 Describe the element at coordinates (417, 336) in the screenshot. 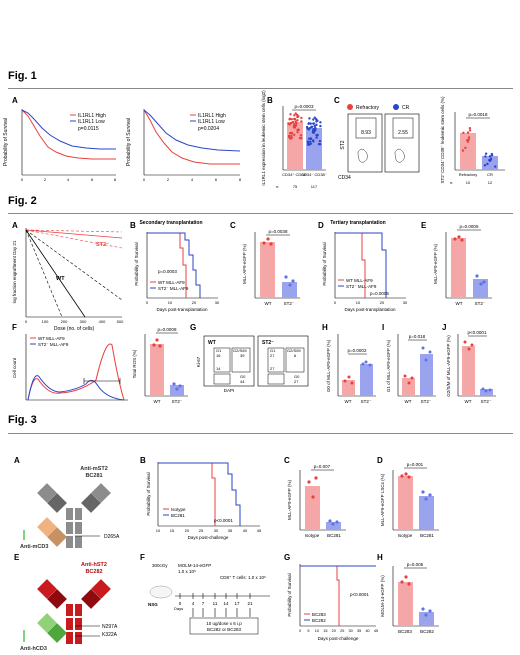

I see `svg-text: p=0.018` at that location.